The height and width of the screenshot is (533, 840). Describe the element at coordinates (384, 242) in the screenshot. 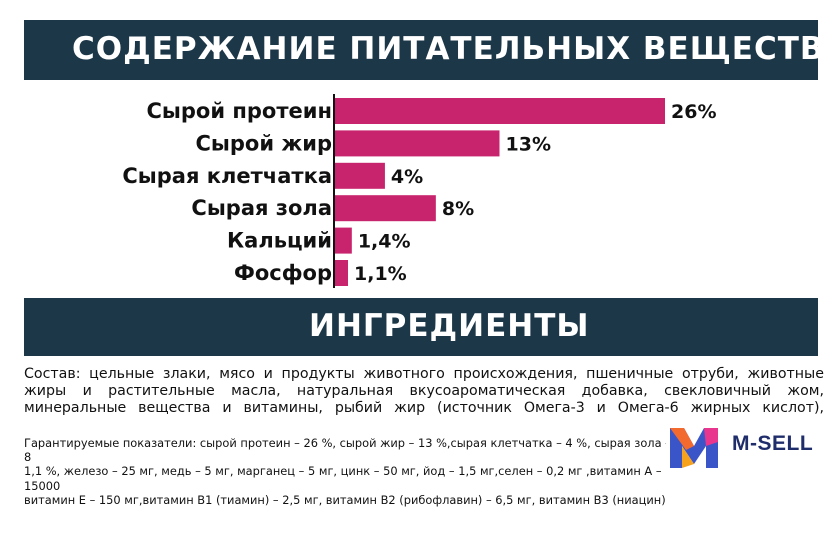

I see `value-label-4: 1,4%` at that location.